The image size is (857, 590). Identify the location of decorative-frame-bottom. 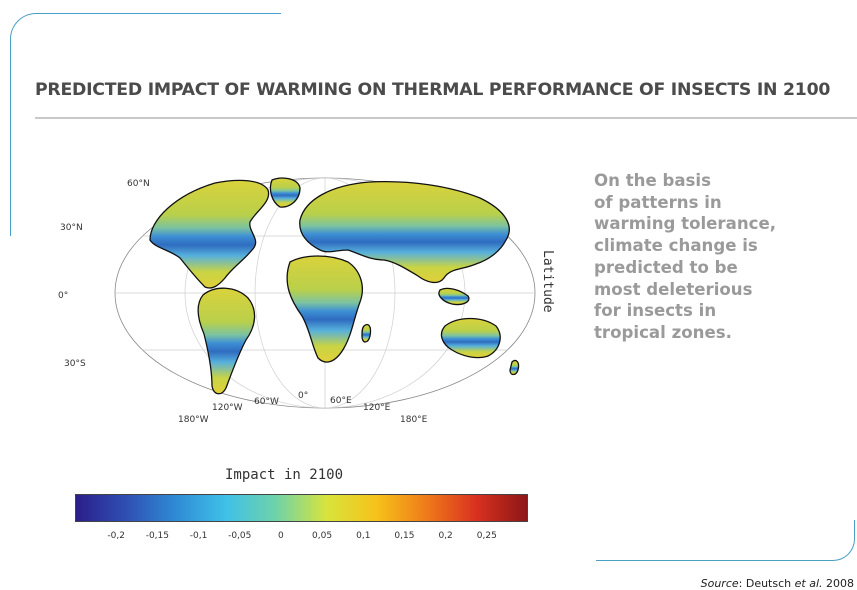
(725, 540).